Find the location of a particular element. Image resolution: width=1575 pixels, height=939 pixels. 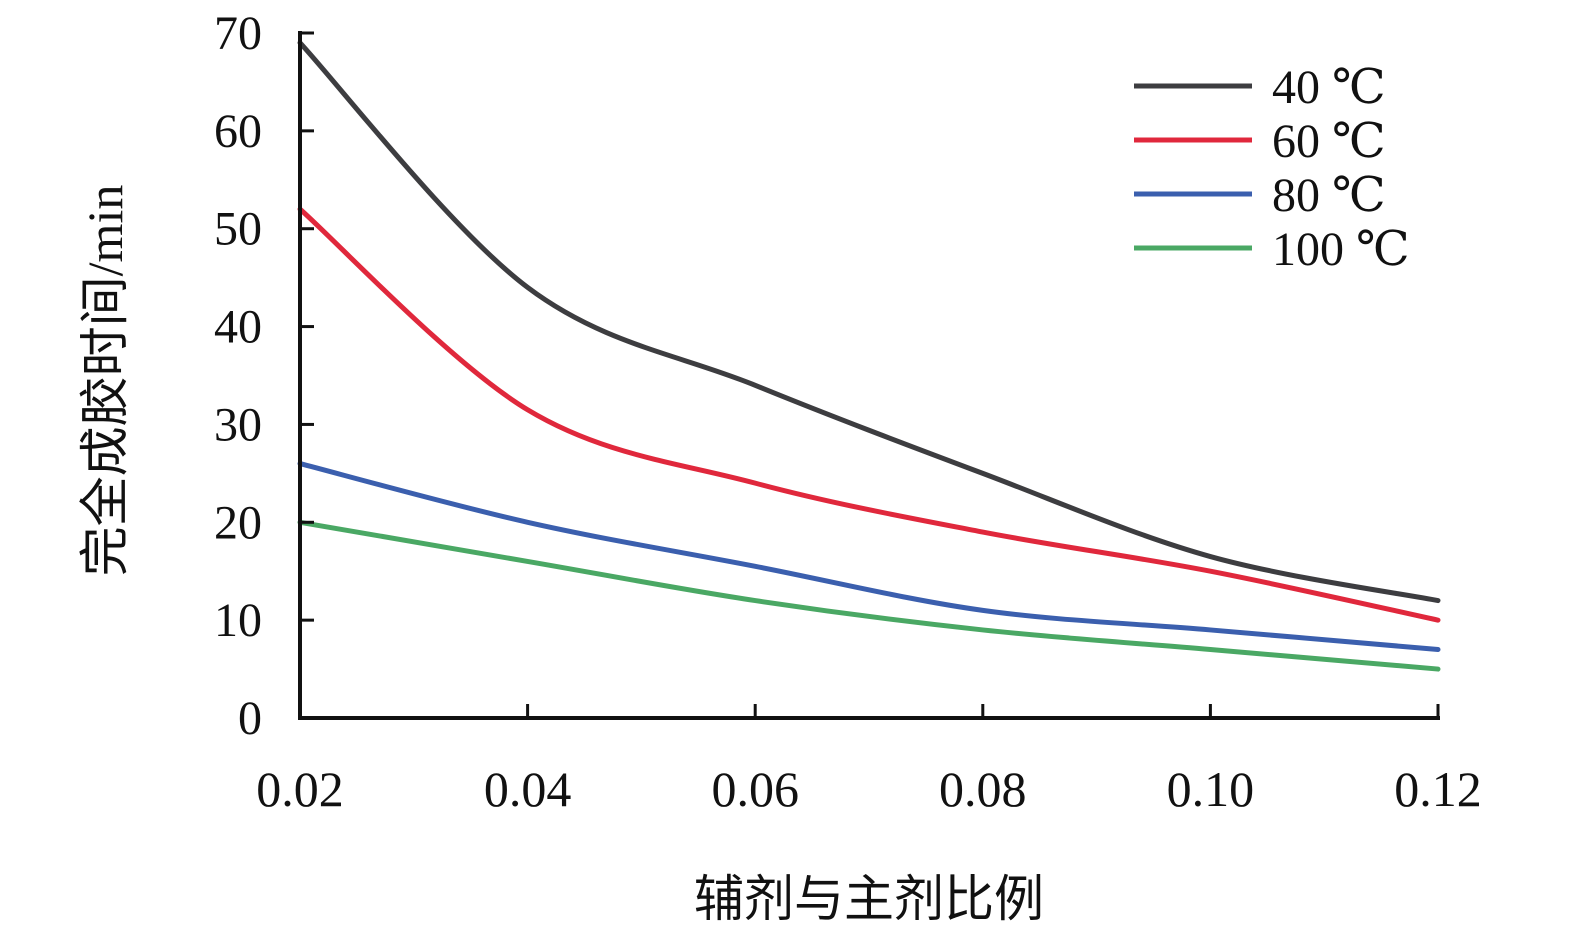

y-tick-label: 50 is located at coordinates (238, 229).